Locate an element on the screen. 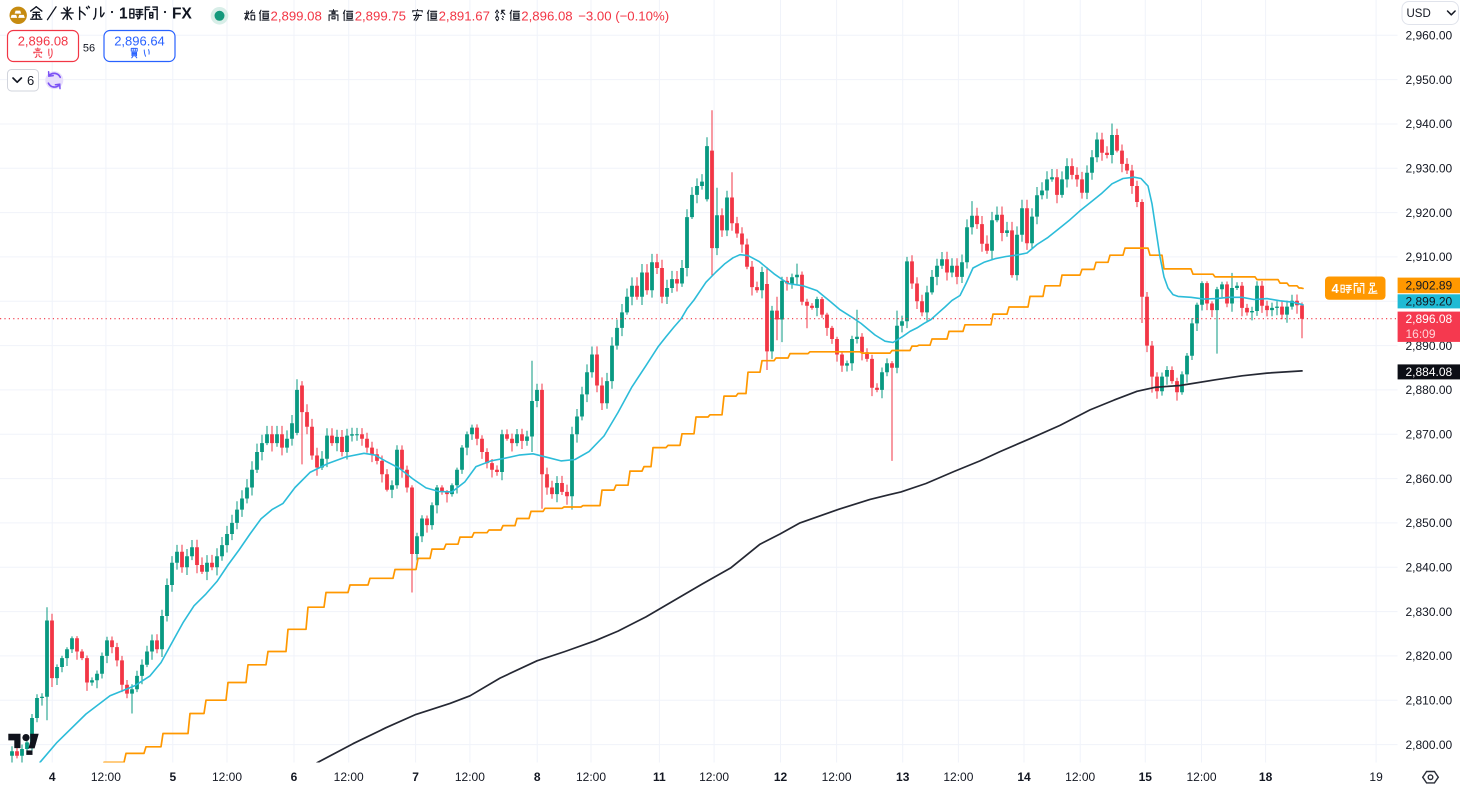  svg-text: 2,899.08 is located at coordinates (296, 15).